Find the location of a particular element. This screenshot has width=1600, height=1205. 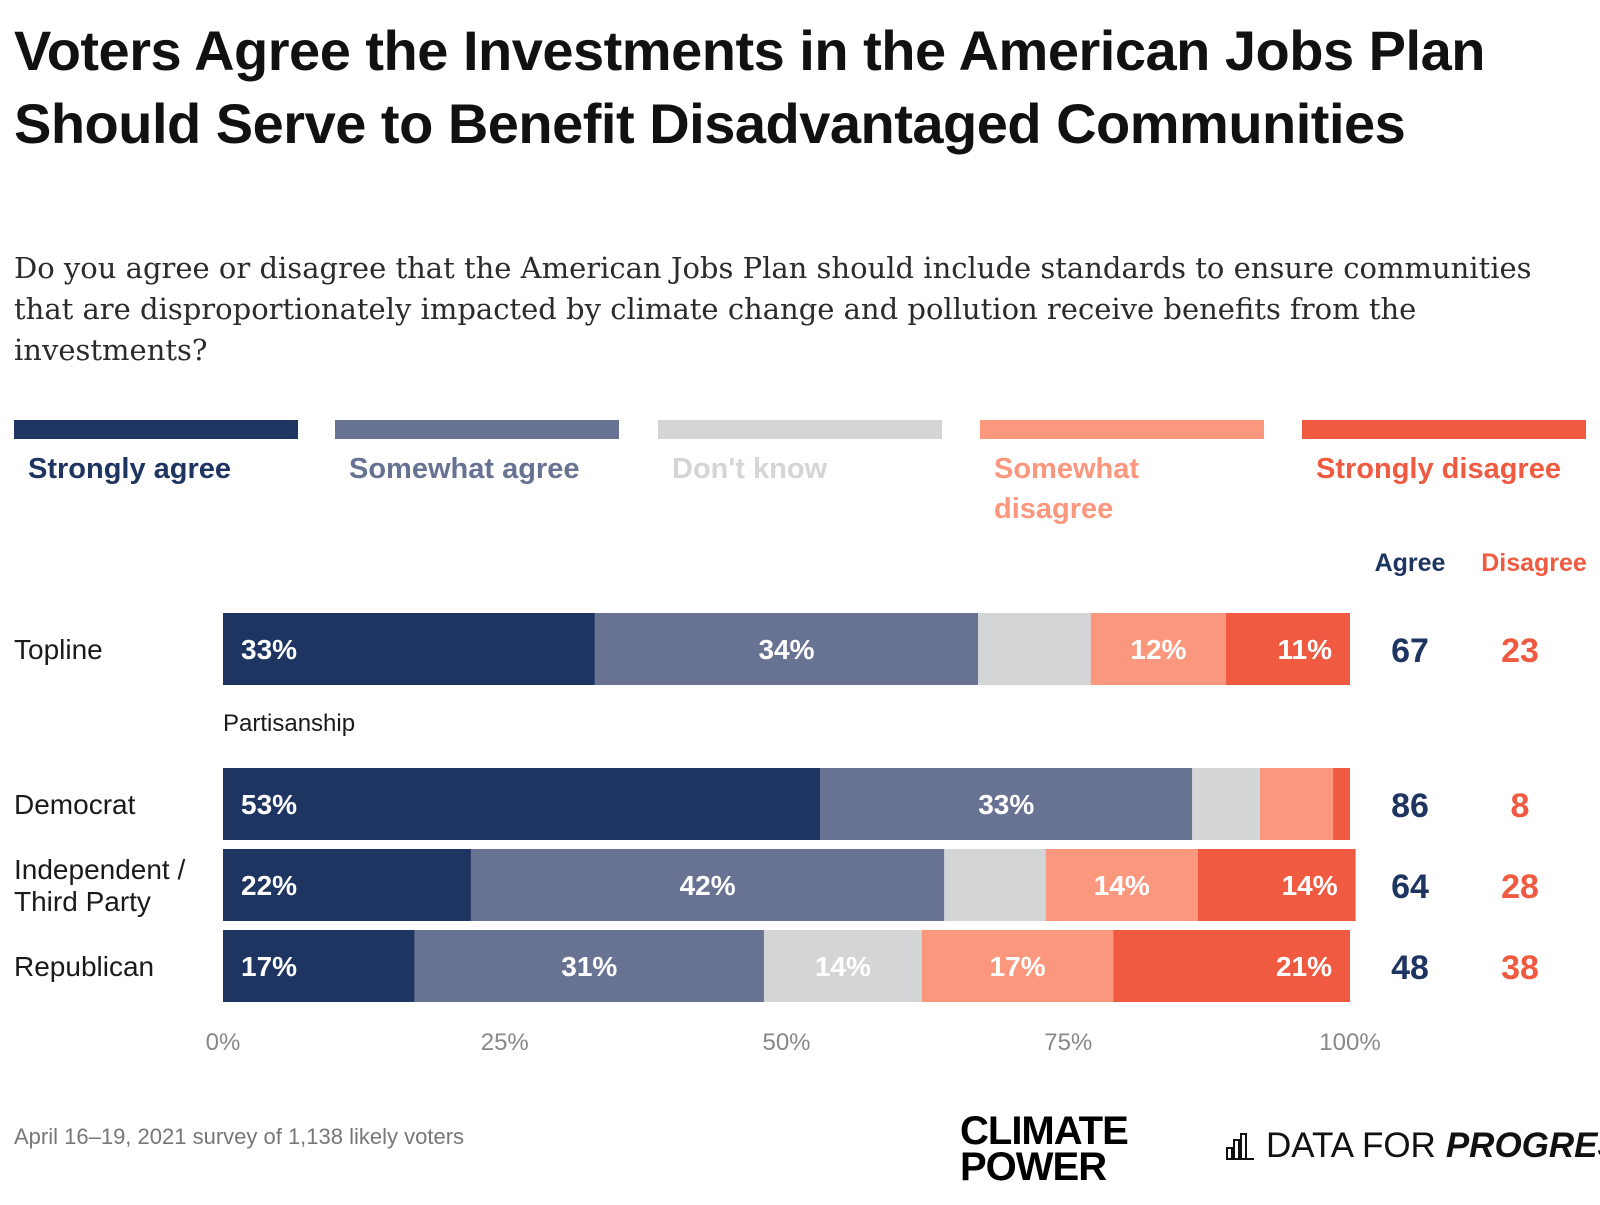

disagree-total: 28 is located at coordinates (1520, 887).